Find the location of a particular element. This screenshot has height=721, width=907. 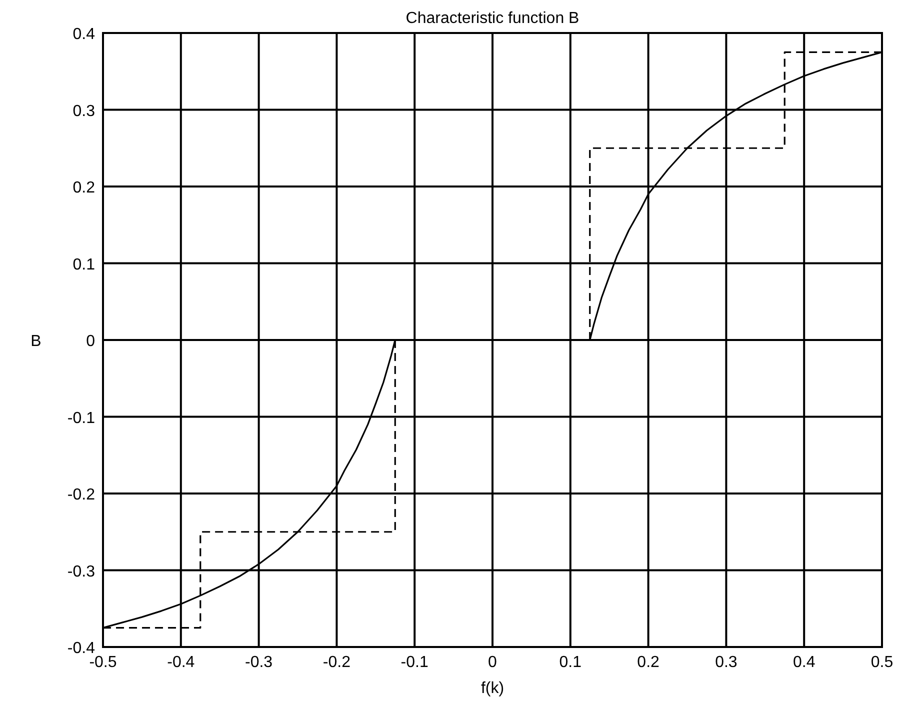

y-tick-label: 0.4 is located at coordinates (84, 34).